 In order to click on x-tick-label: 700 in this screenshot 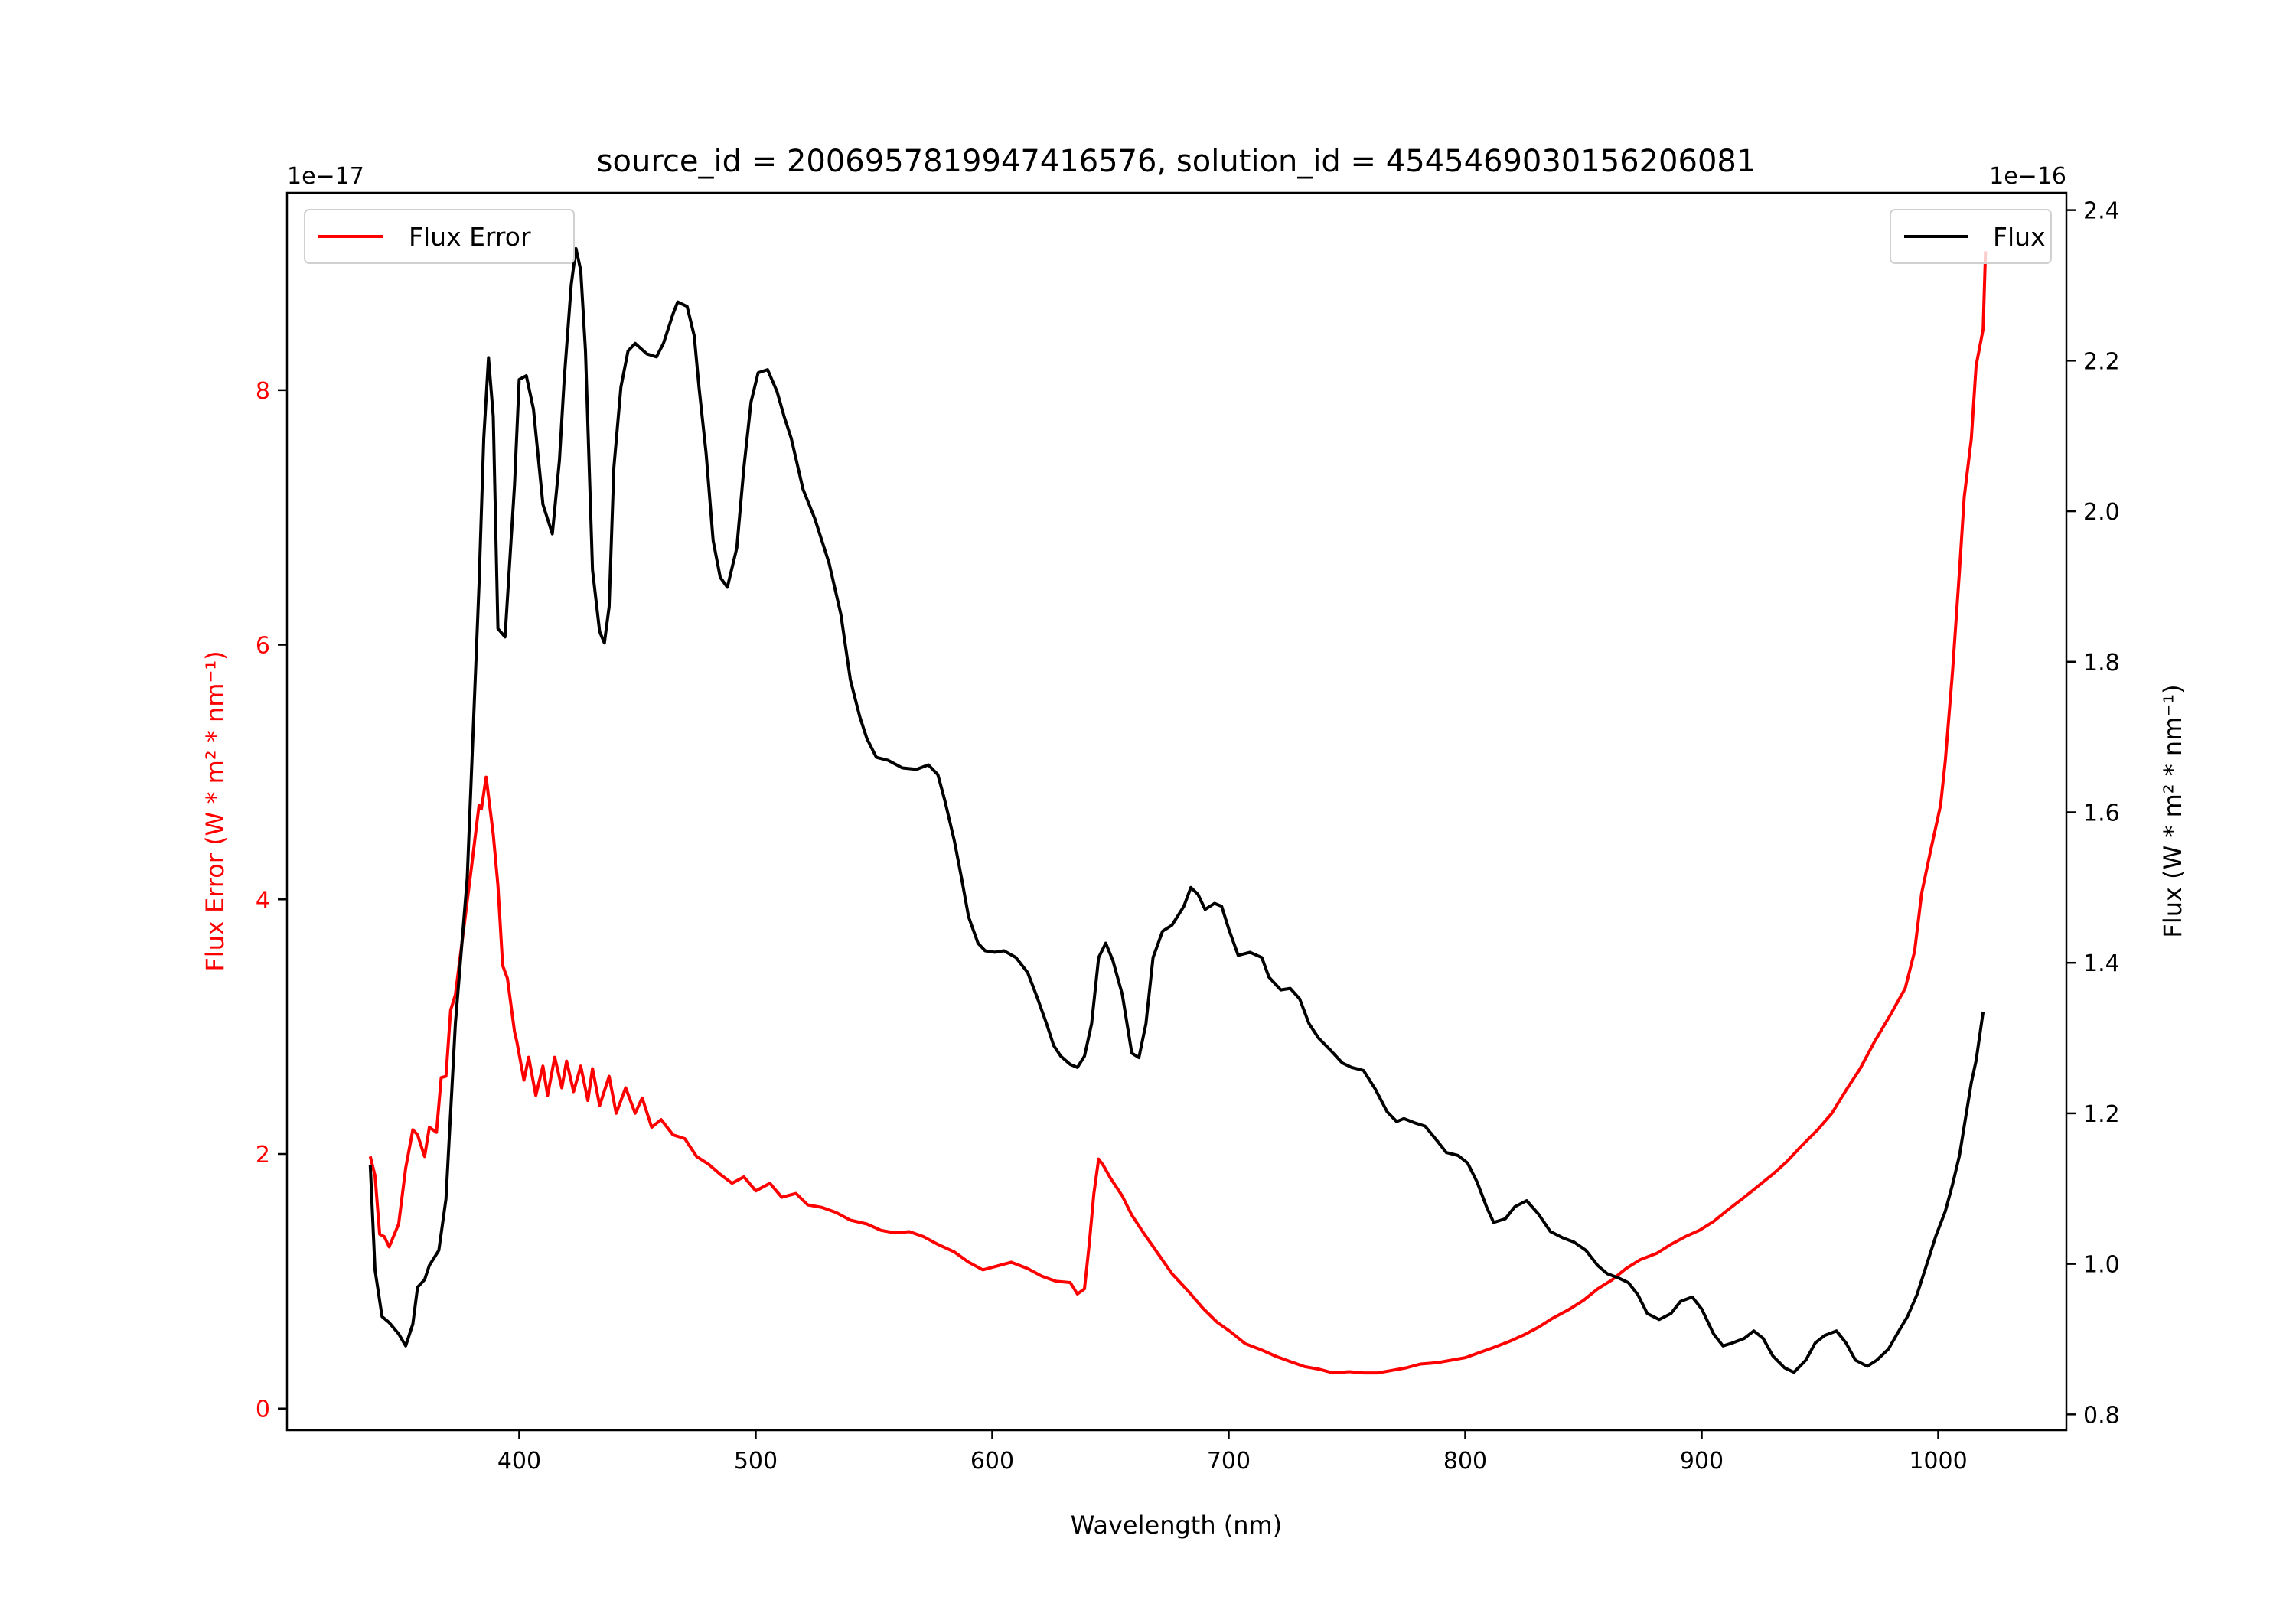, I will do `click(1229, 1461)`.